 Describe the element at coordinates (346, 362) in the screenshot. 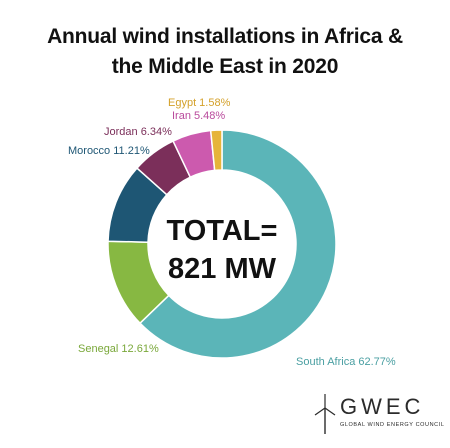

I see `label-south-africa: South Africa 62.77%` at that location.